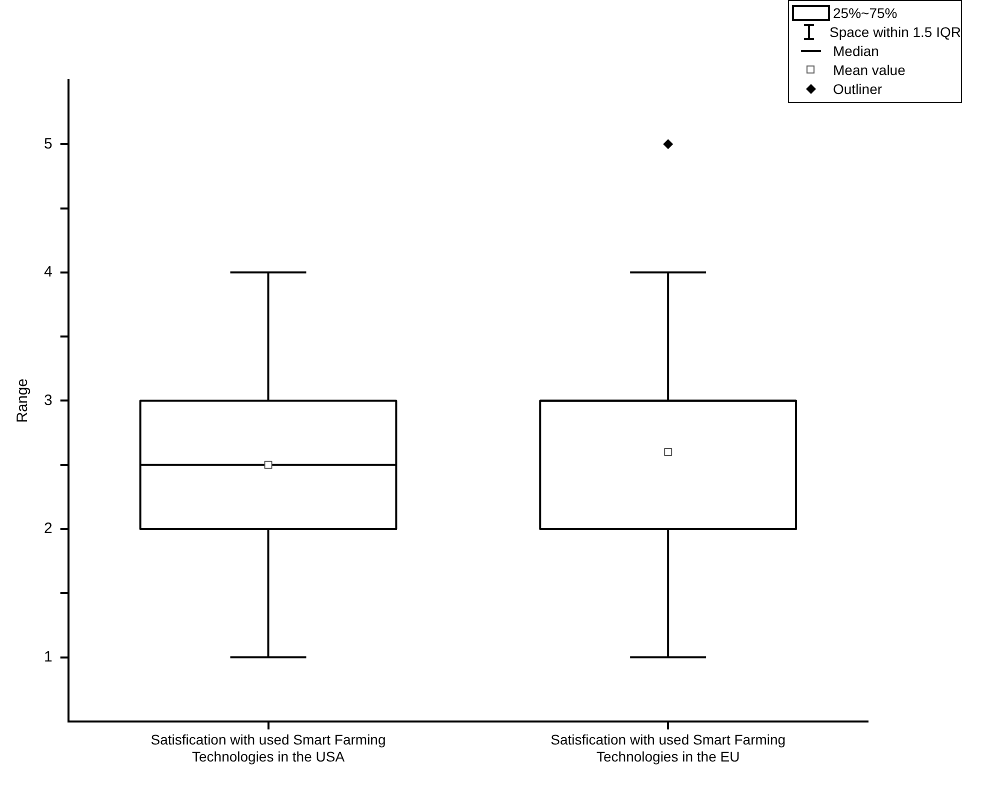  I want to click on y-tick-label: 5, so click(48, 143).